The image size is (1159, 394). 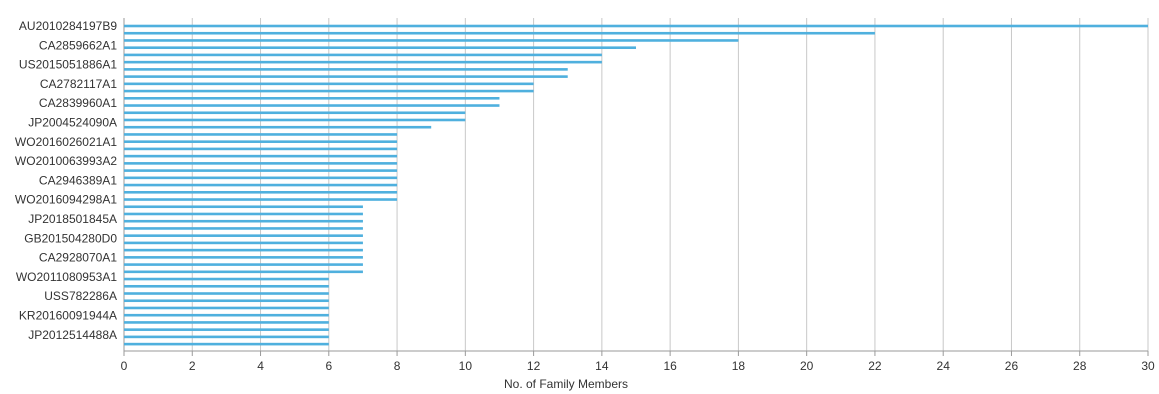 I want to click on category-label-7: WO2010063993A2, so click(x=66, y=161).